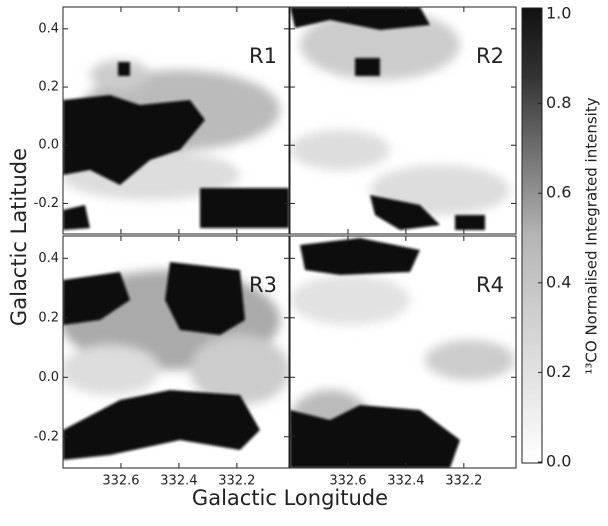 This screenshot has height=526, width=608. I want to click on map-r3, so click(176, 361).